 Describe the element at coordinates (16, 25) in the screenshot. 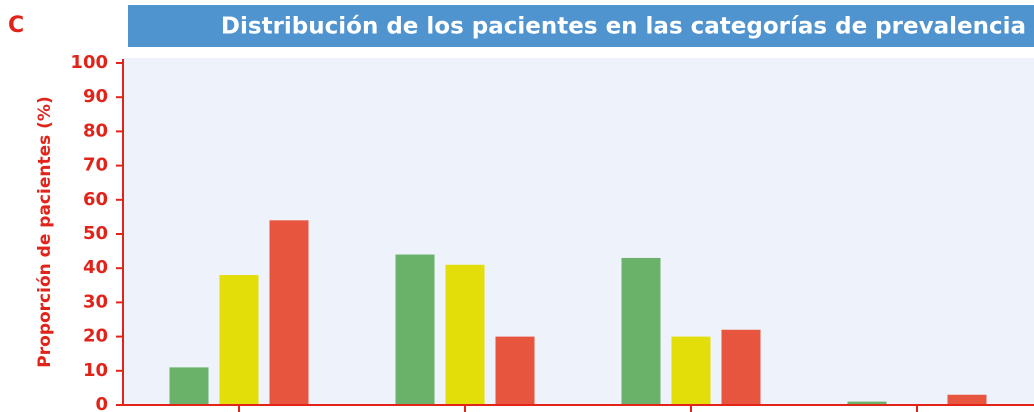

I see `panel-label: C` at that location.